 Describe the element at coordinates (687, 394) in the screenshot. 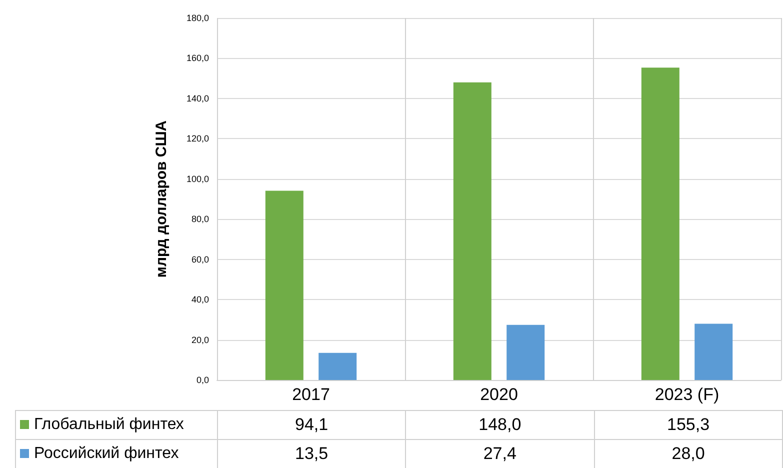

I see `x-tick-label: 2023 (F)` at that location.